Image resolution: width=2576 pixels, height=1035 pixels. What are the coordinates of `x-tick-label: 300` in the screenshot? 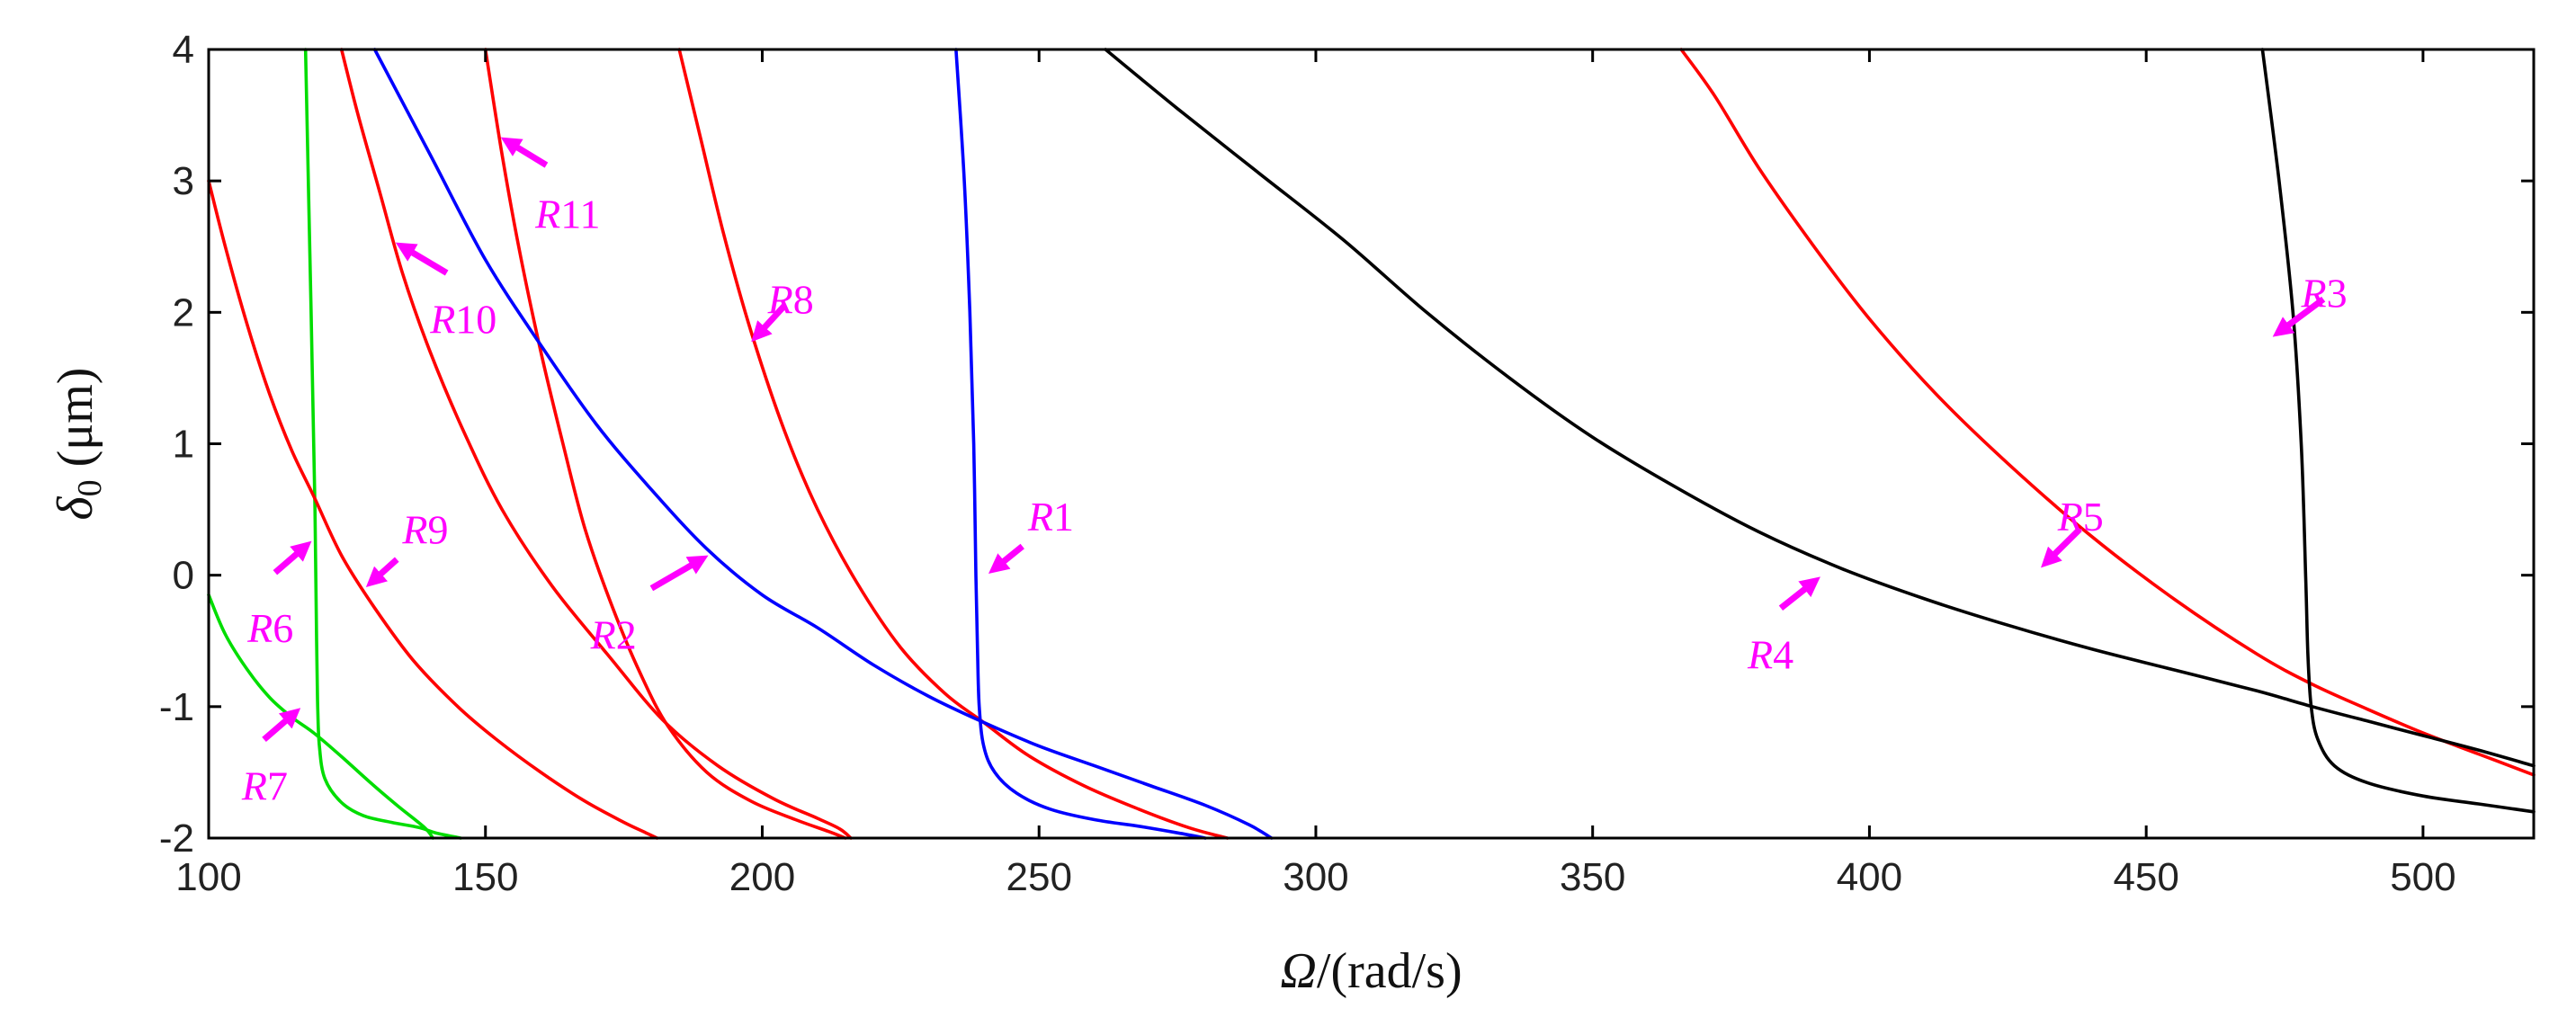 It's located at (1315, 877).